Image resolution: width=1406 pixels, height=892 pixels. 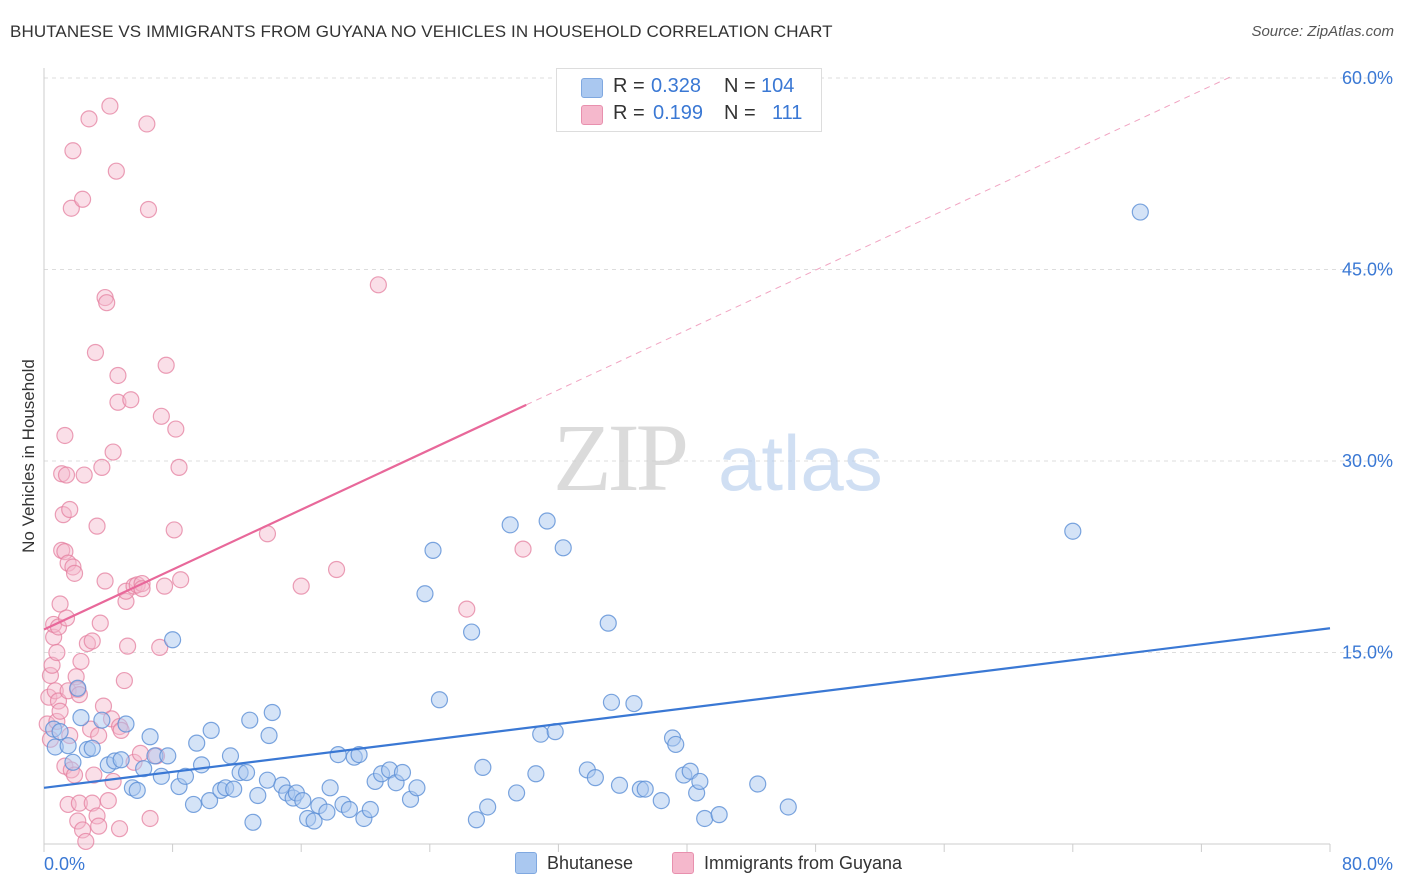 I want to click on y-tick-label: 30.0%, so click(x=1367, y=461).